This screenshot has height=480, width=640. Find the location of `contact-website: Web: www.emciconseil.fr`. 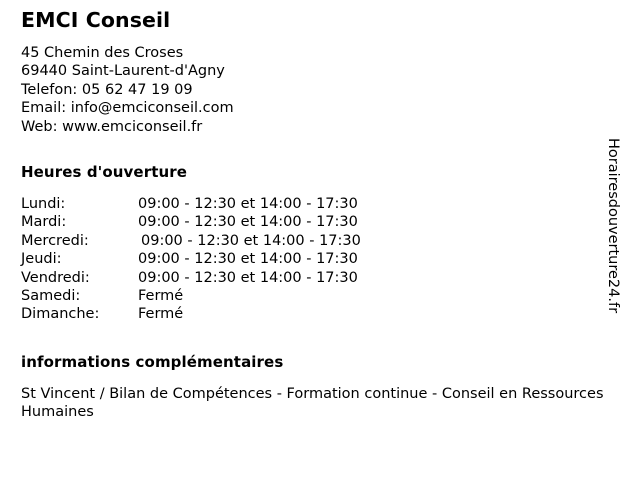

contact-website: Web: www.emciconseil.fr is located at coordinates (112, 126).